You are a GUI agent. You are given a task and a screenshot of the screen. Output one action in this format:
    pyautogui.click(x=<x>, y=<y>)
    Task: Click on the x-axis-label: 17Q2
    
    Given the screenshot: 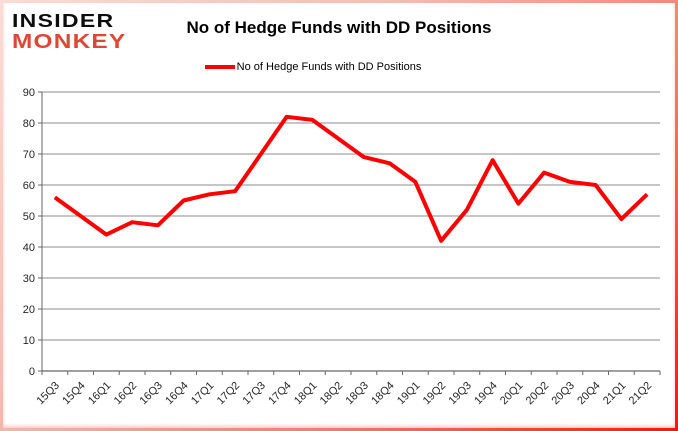 What is the action you would take?
    pyautogui.click(x=229, y=394)
    